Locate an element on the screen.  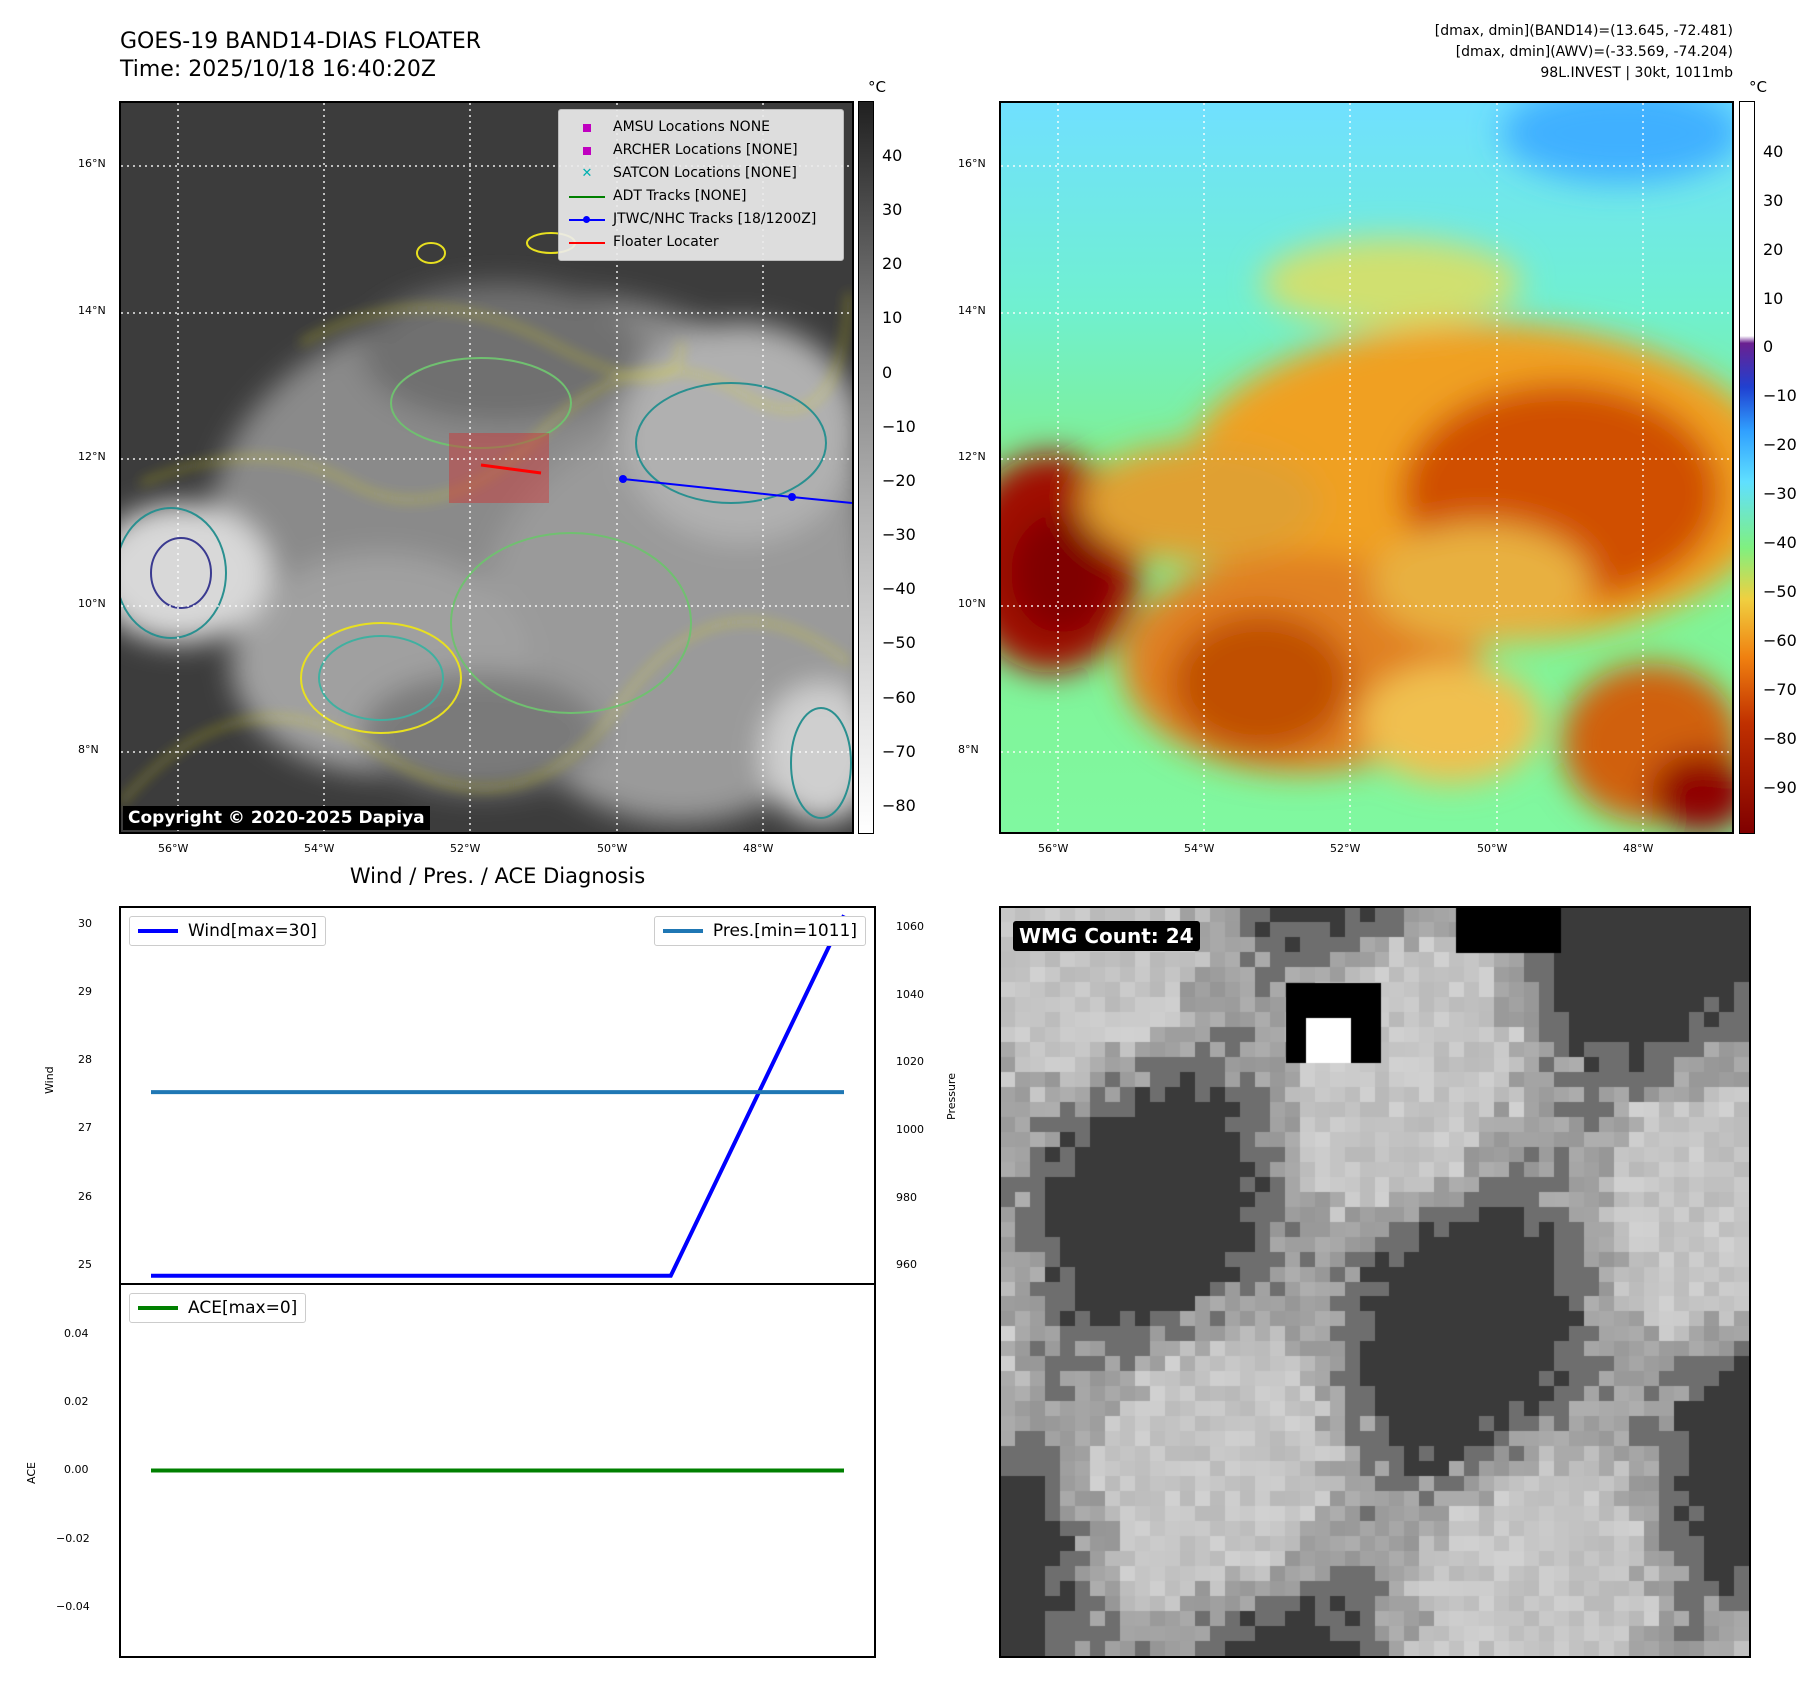
line-marker-icon is located at coordinates (587, 196).